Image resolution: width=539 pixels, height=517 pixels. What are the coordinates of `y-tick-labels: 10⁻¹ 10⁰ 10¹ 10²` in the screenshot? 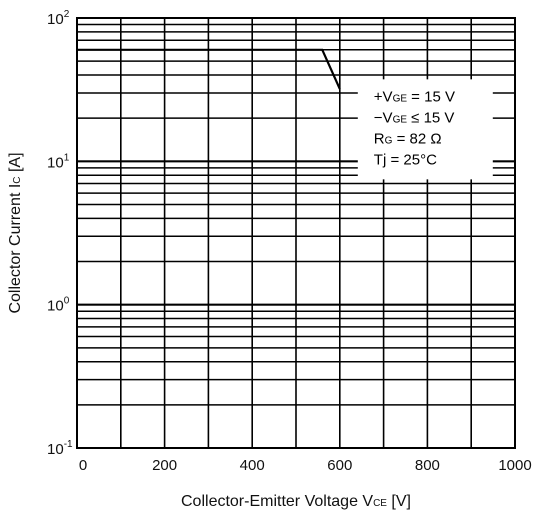 It's located at (60, 233).